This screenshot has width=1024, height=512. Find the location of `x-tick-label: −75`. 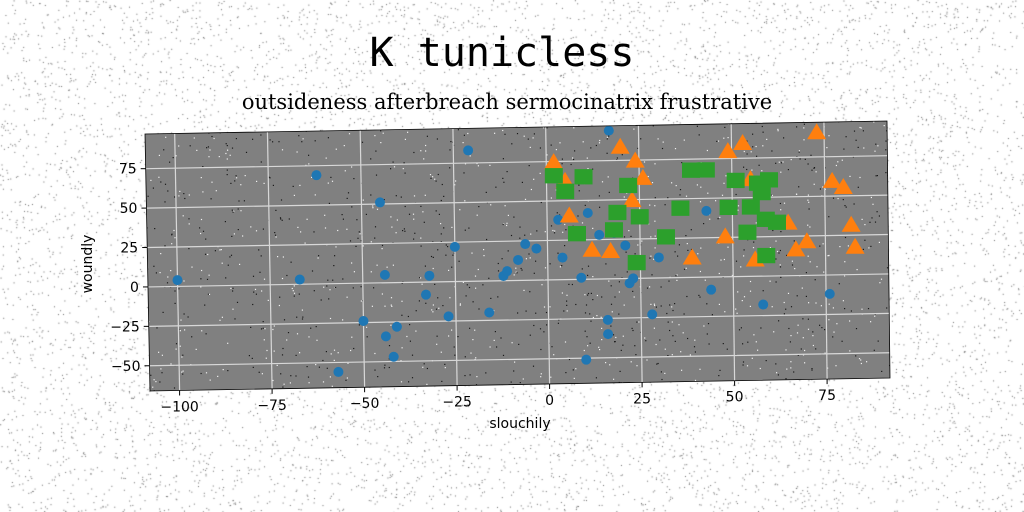

x-tick-label: −75 is located at coordinates (272, 406).